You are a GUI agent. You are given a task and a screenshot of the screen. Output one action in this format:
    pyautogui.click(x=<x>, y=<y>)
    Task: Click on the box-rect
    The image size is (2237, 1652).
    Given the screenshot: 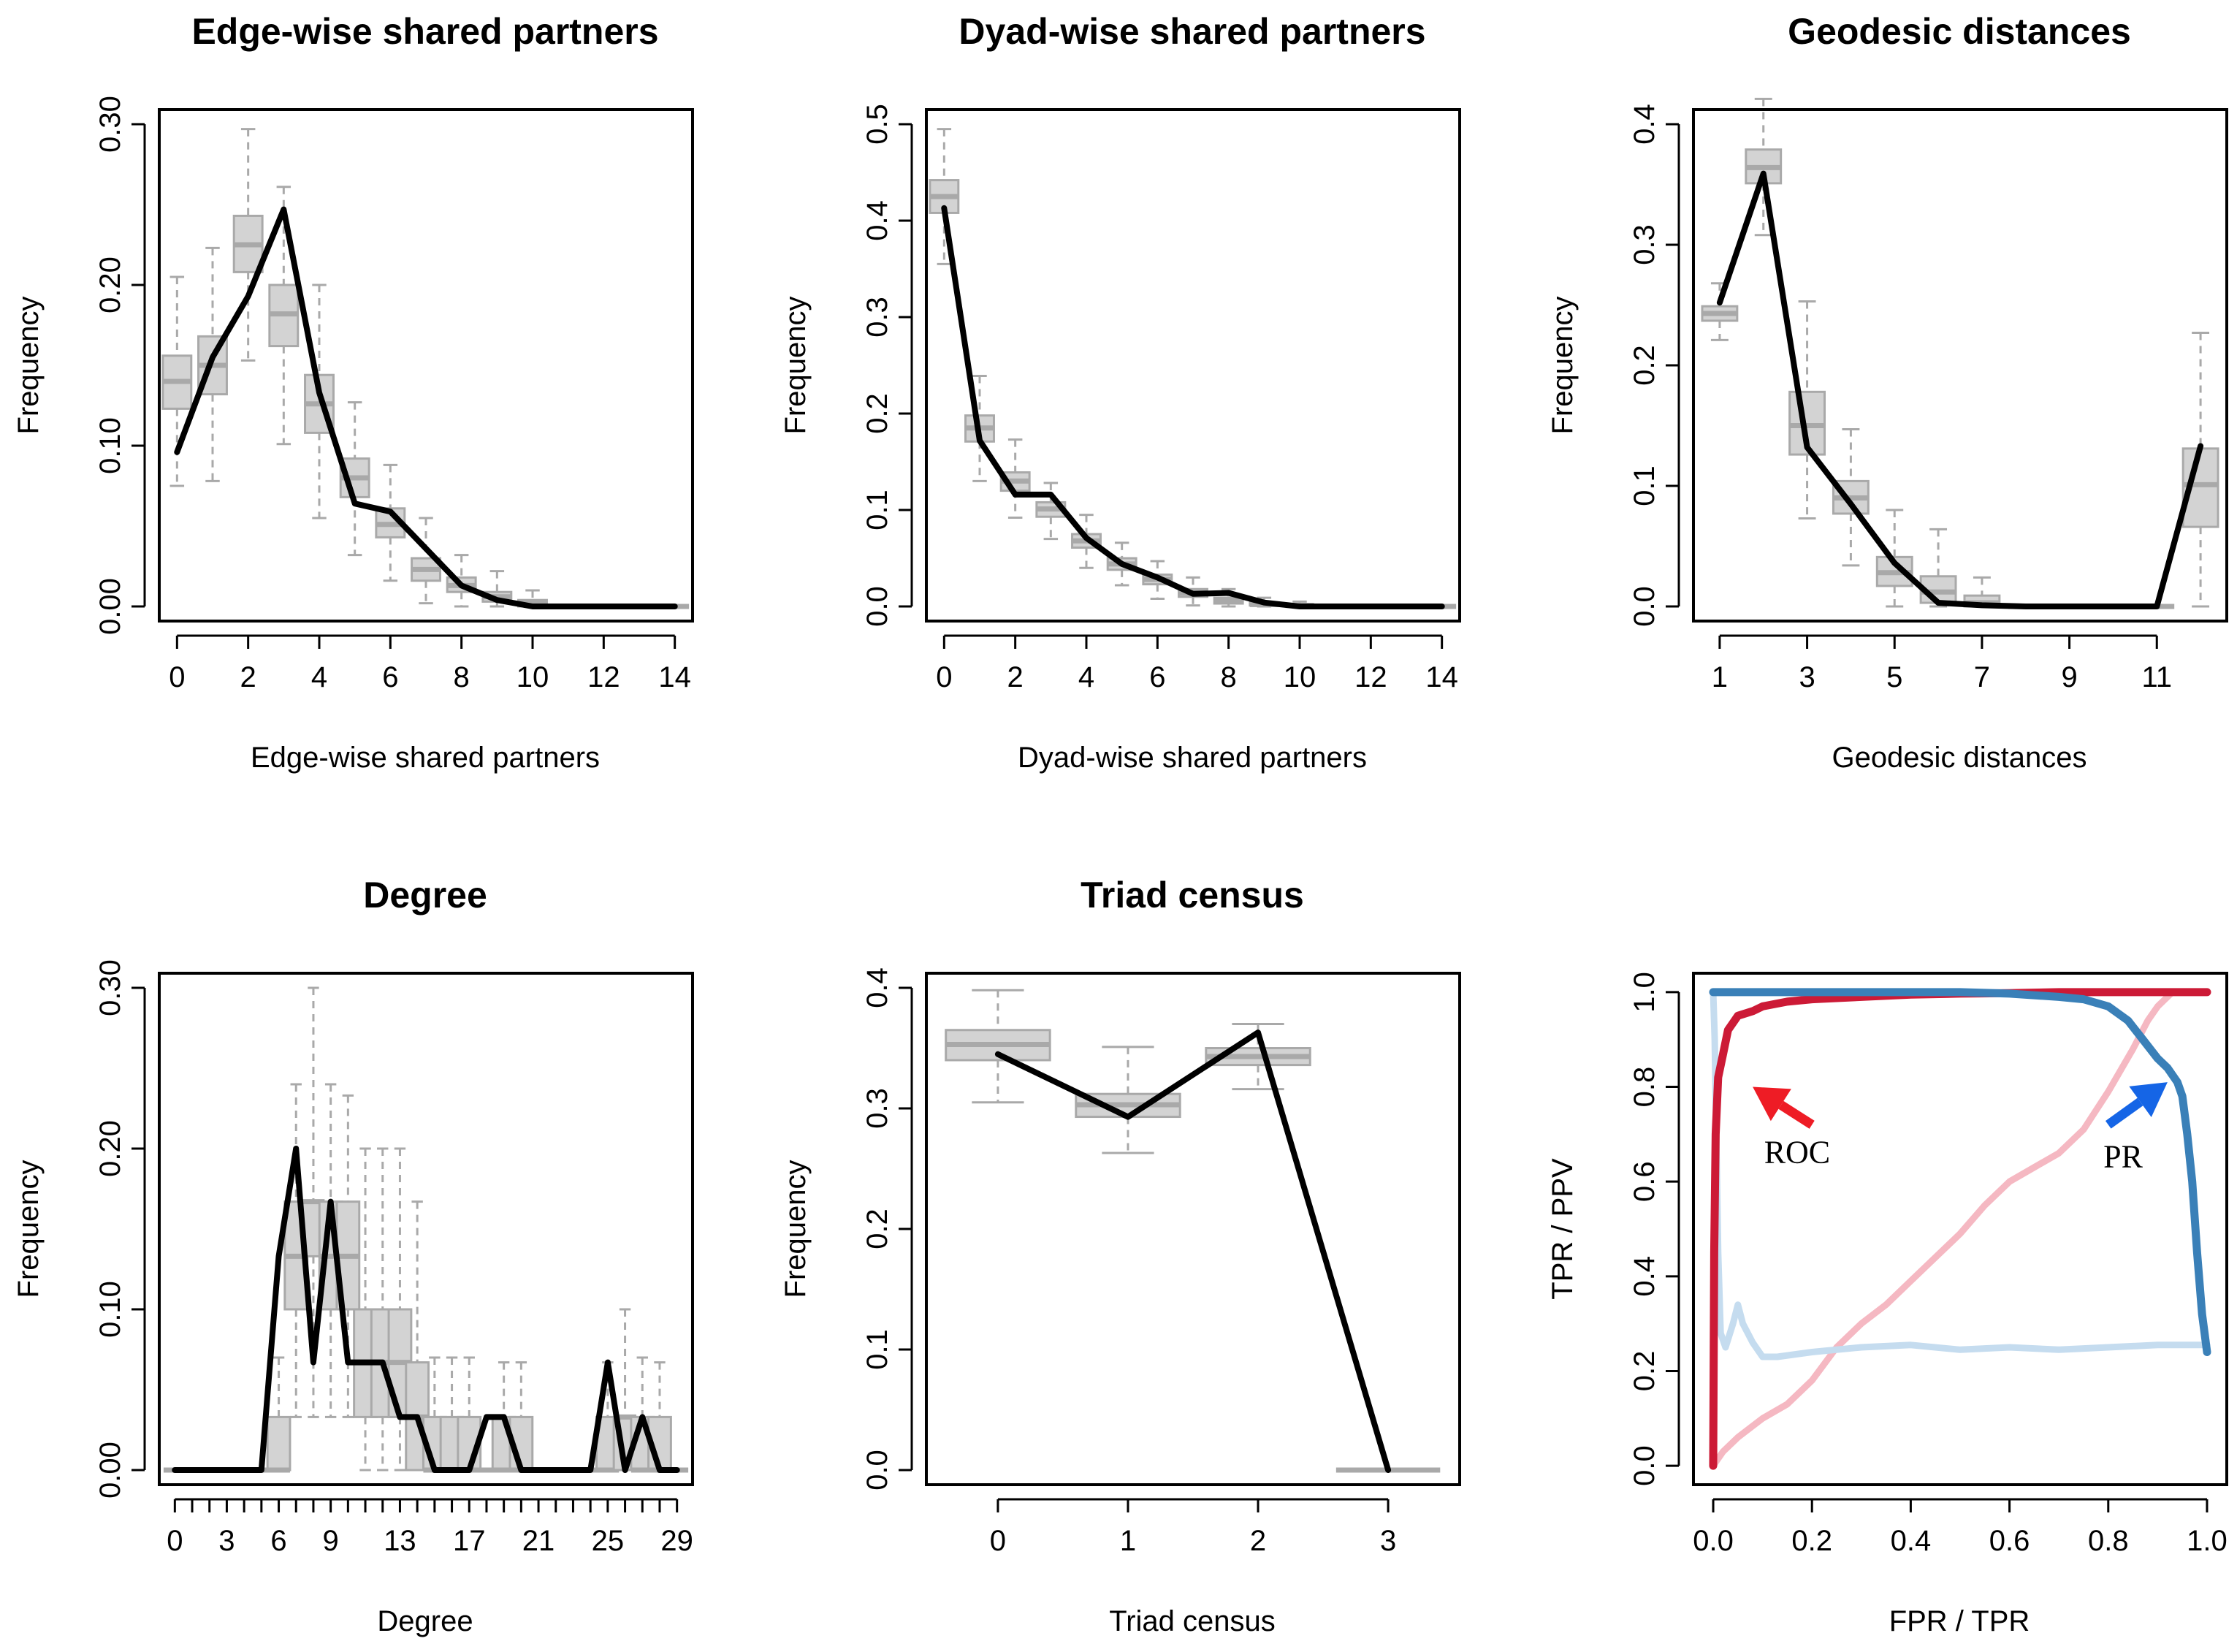 What is the action you would take?
    pyautogui.click(x=278, y=1443)
    